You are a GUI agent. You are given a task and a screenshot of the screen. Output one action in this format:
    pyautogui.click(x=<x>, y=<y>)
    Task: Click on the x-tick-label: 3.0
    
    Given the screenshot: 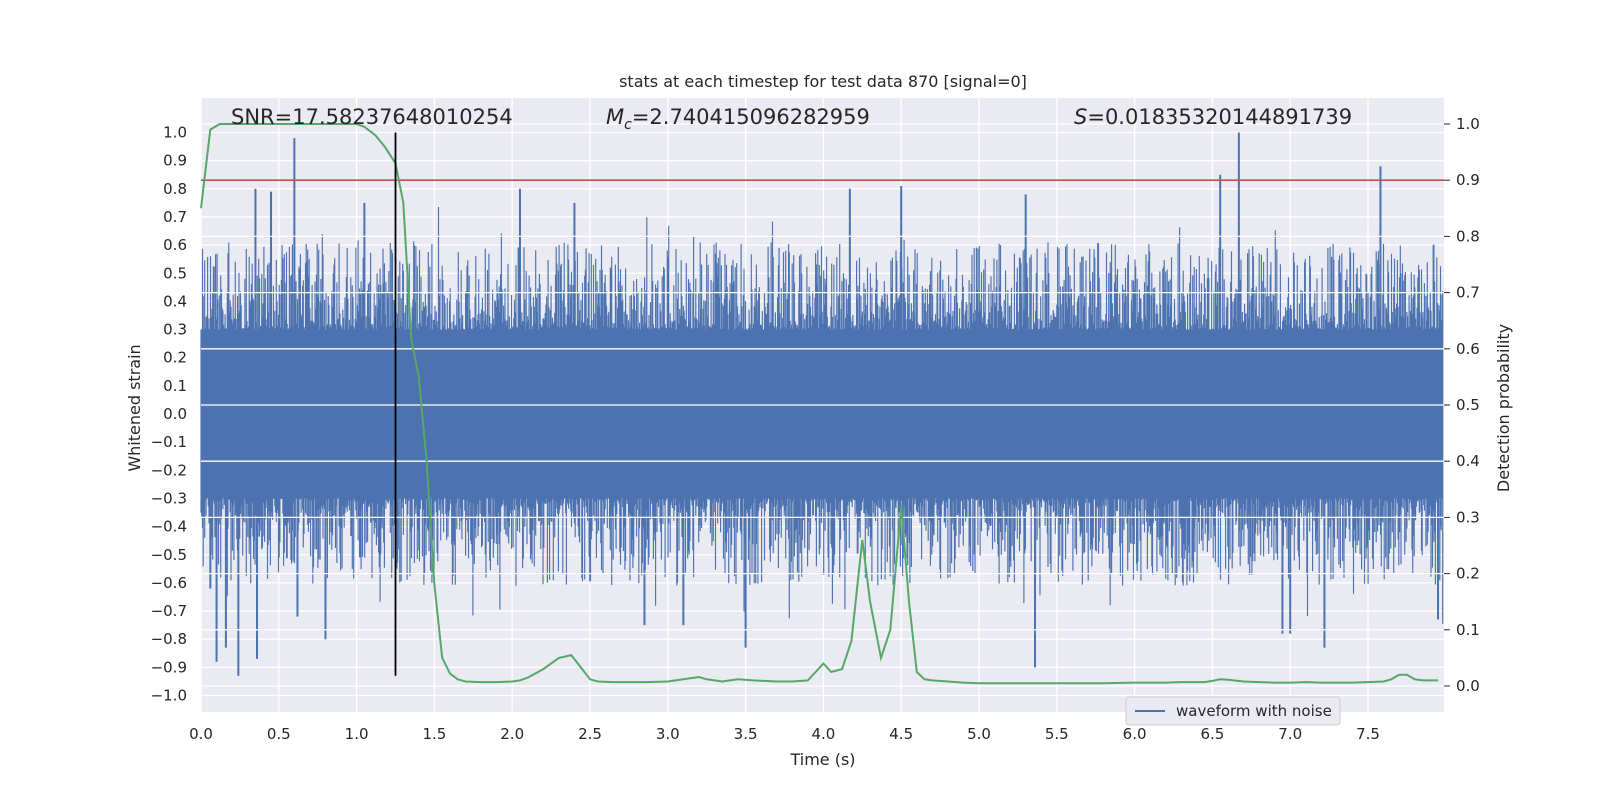 What is the action you would take?
    pyautogui.click(x=668, y=734)
    